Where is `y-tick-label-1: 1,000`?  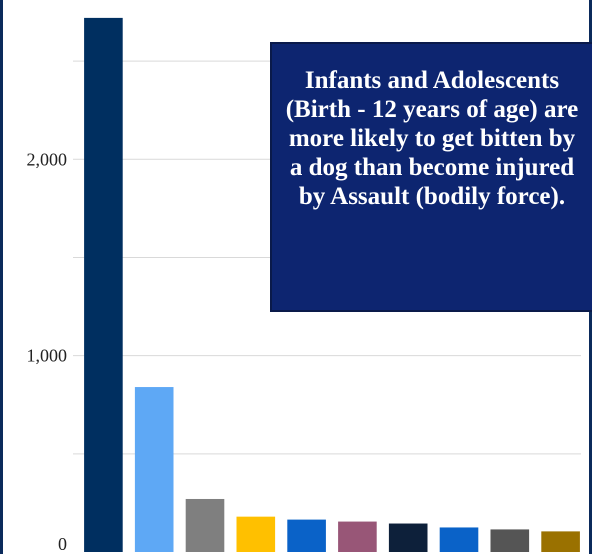
y-tick-label-1: 1,000 is located at coordinates (47, 356).